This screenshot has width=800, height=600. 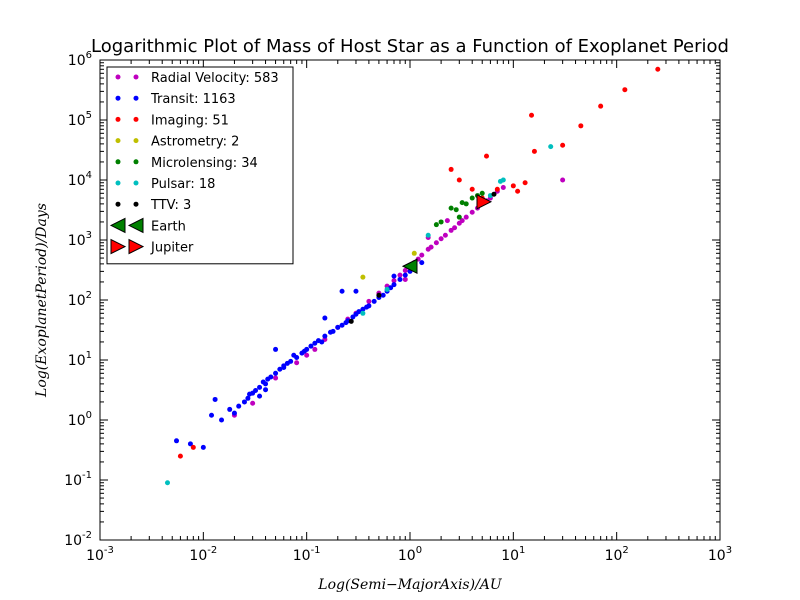 I want to click on legend-entry: Imaging: 51, so click(x=172, y=120).